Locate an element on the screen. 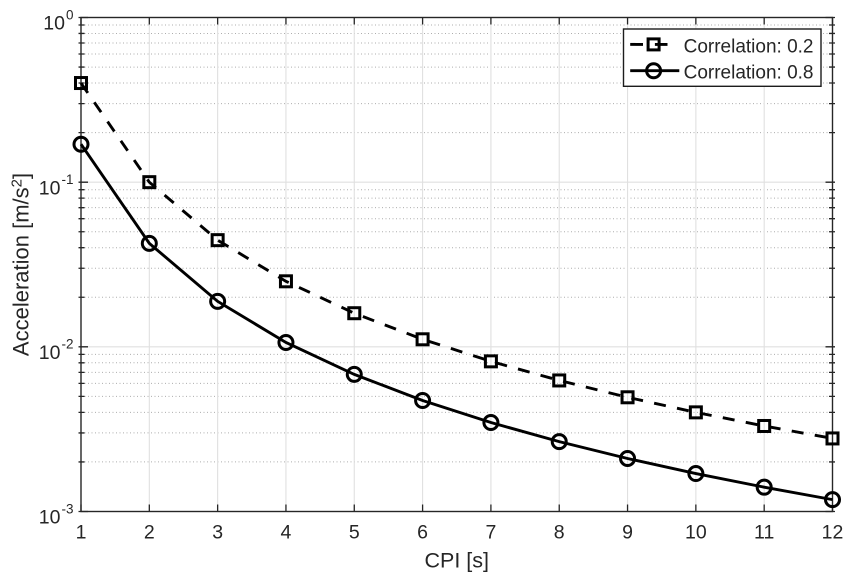 The height and width of the screenshot is (577, 856). svg-text: -3 is located at coordinates (68, 508).